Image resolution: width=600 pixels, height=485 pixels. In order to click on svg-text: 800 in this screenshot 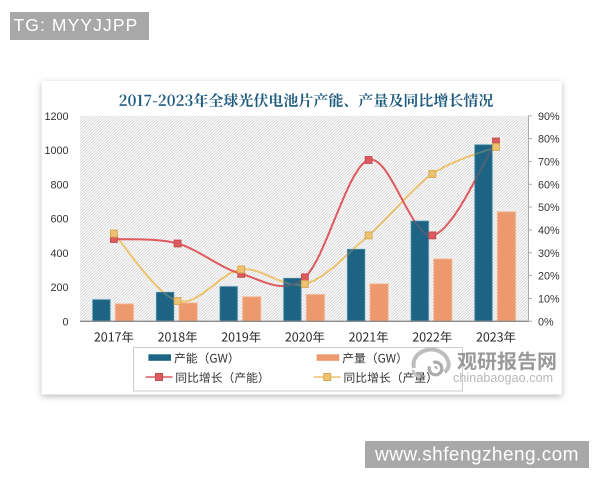, I will do `click(59, 185)`.